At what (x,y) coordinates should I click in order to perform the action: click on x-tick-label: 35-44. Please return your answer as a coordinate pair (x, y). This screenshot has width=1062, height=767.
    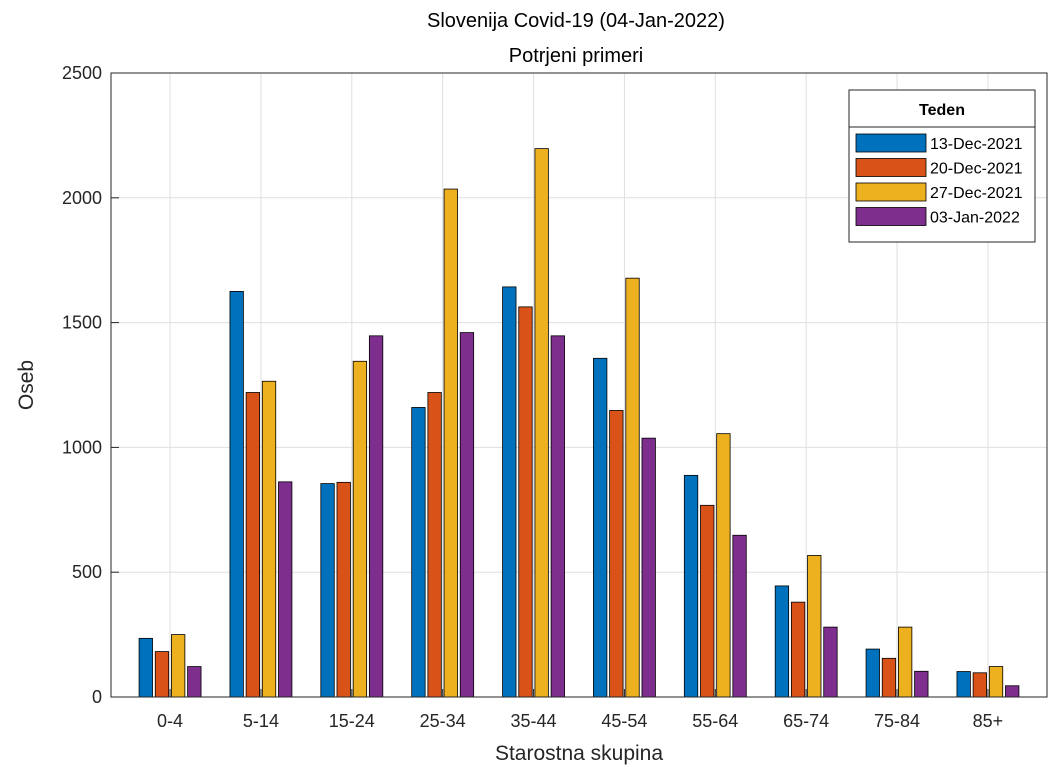
    Looking at the image, I should click on (534, 721).